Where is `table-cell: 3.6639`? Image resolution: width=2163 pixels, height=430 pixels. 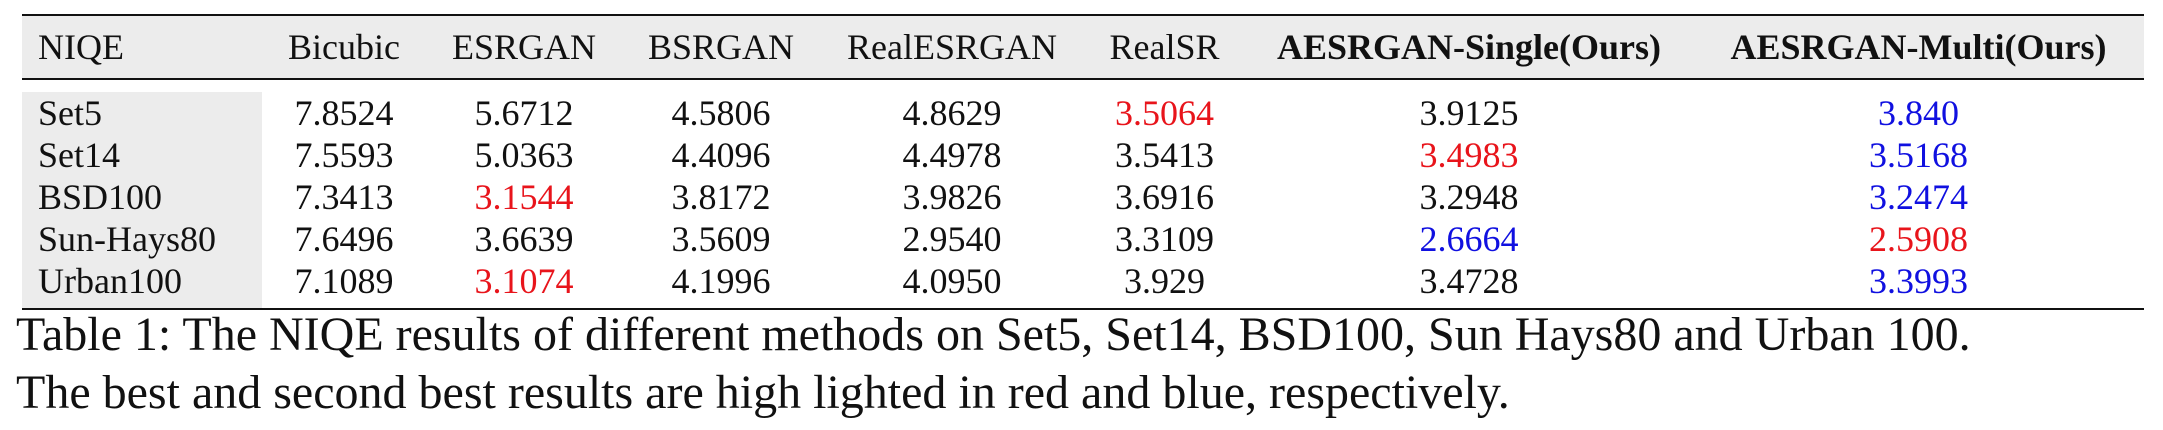 table-cell: 3.6639 is located at coordinates (524, 239).